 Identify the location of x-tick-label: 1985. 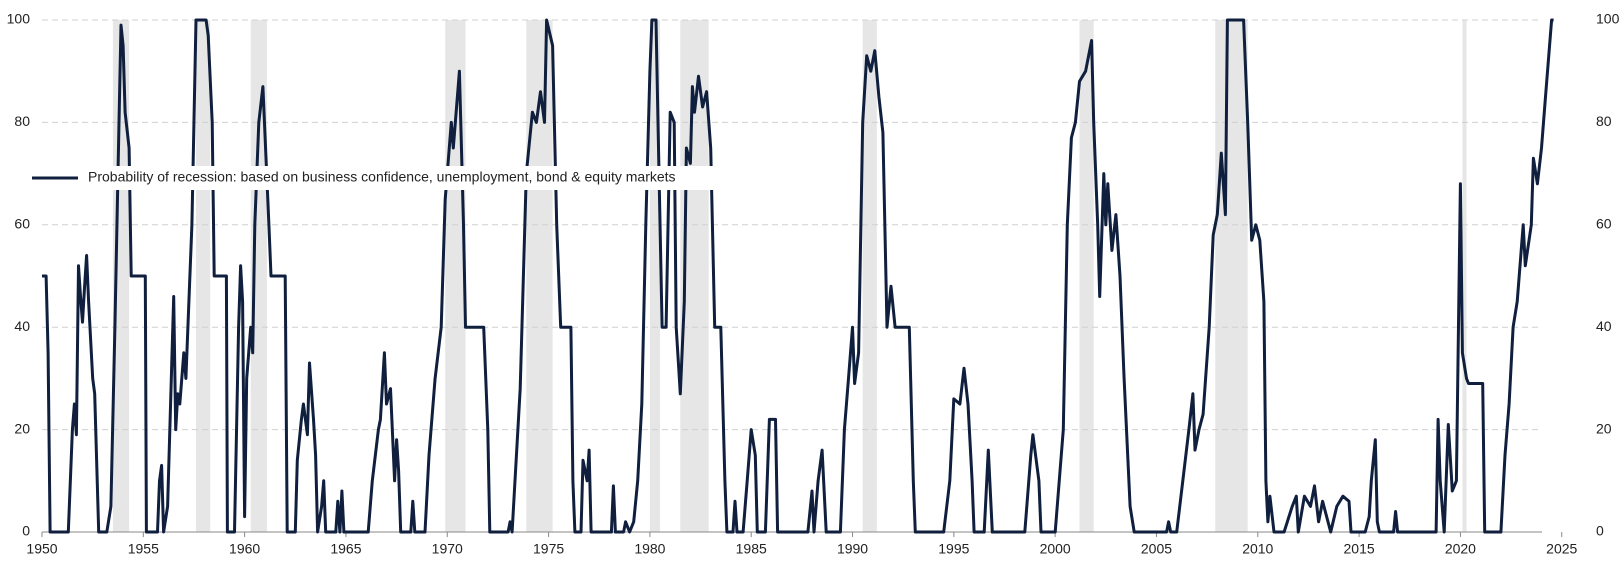
(751, 549).